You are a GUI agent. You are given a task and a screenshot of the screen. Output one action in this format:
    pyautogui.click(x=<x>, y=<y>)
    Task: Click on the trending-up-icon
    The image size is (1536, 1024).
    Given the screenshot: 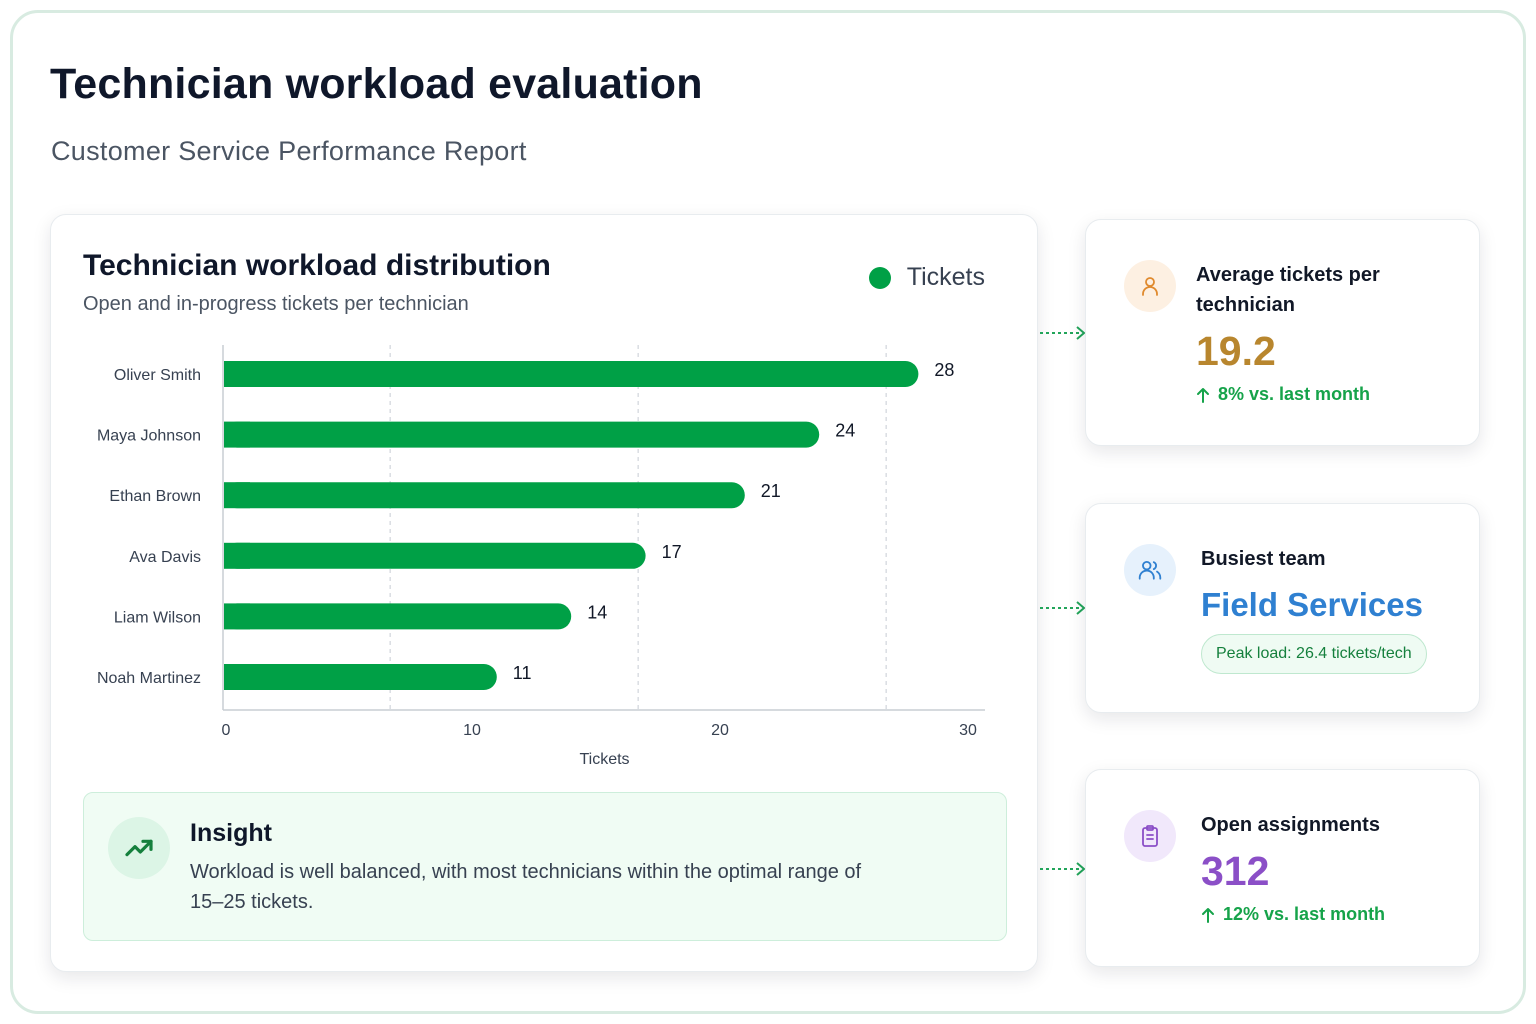 What is the action you would take?
    pyautogui.click(x=139, y=848)
    